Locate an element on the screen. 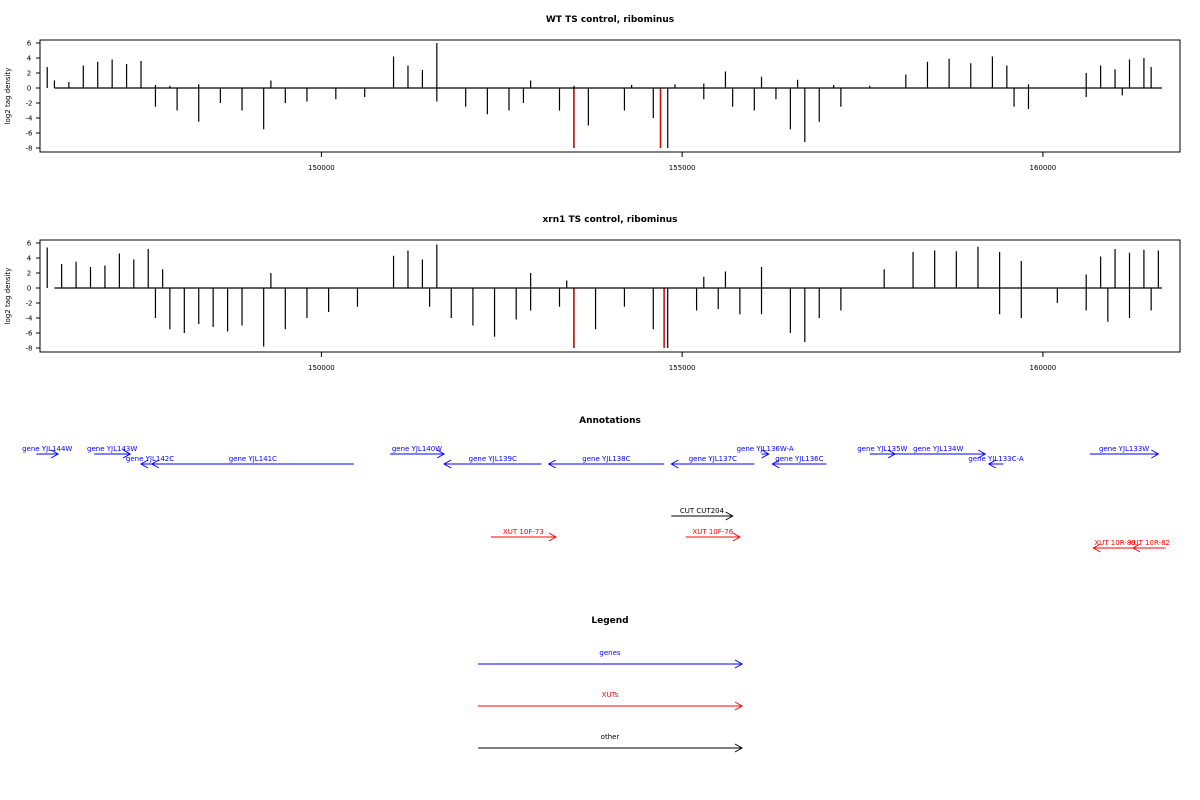  feature-label: gene YJL140W is located at coordinates (417, 449).